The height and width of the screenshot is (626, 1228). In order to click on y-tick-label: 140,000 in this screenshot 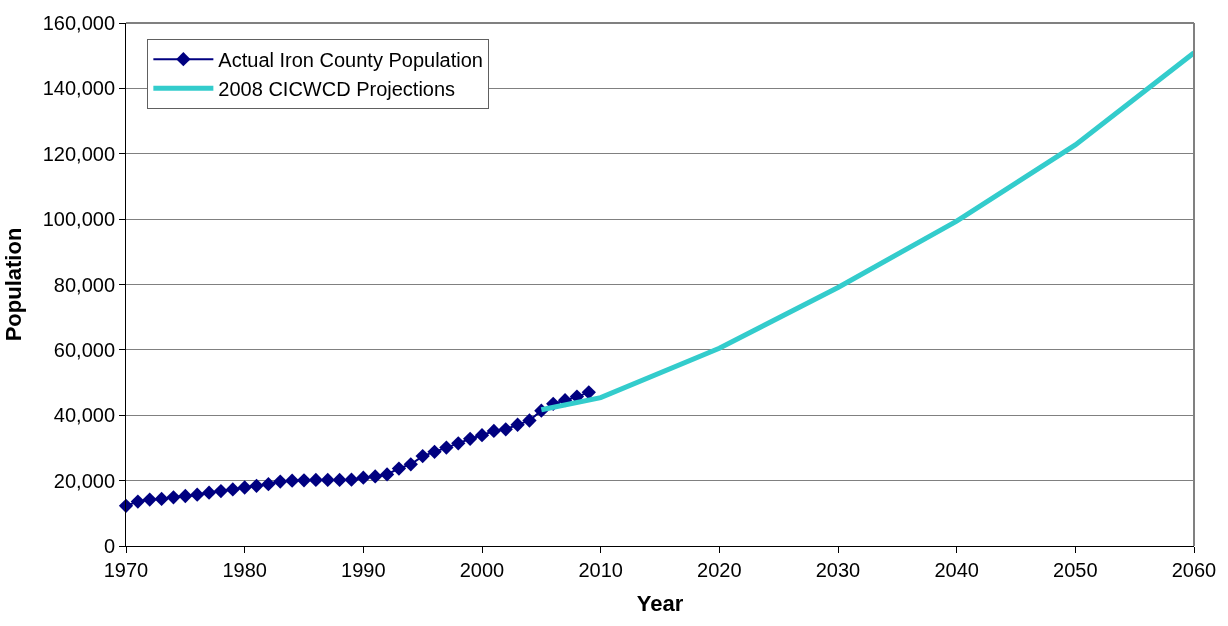, I will do `click(78, 88)`.